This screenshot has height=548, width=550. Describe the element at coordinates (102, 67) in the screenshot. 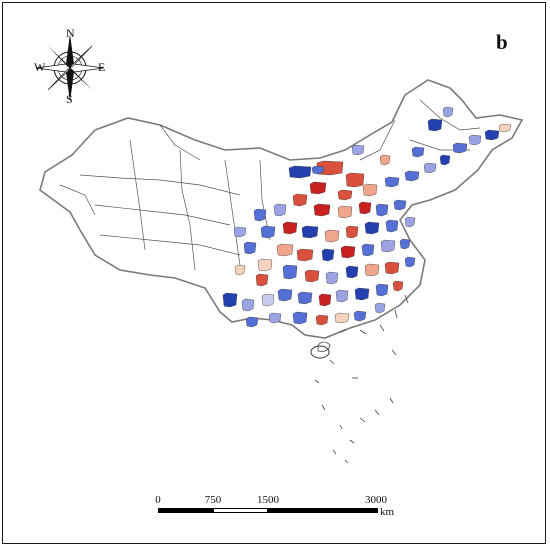

I see `compass-east: E` at that location.